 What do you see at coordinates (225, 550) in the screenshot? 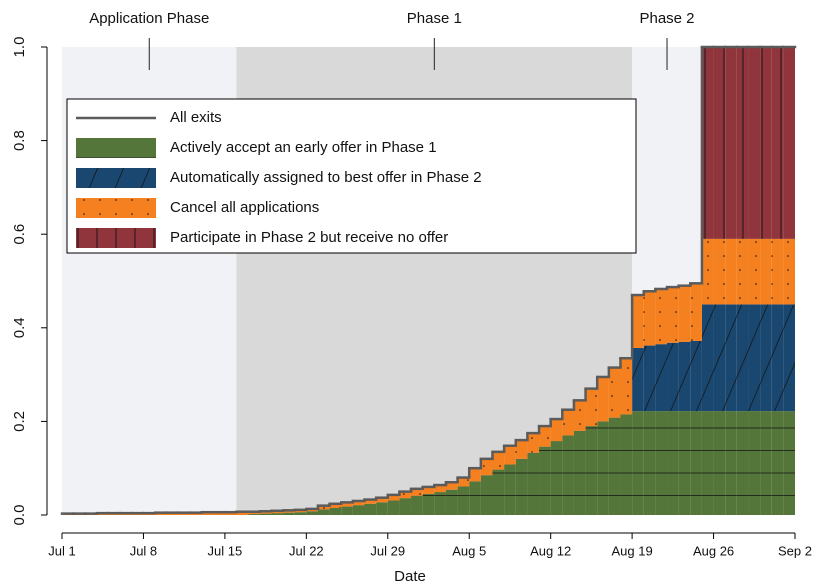
I see `x-tick-label: Jul 15` at bounding box center [225, 550].